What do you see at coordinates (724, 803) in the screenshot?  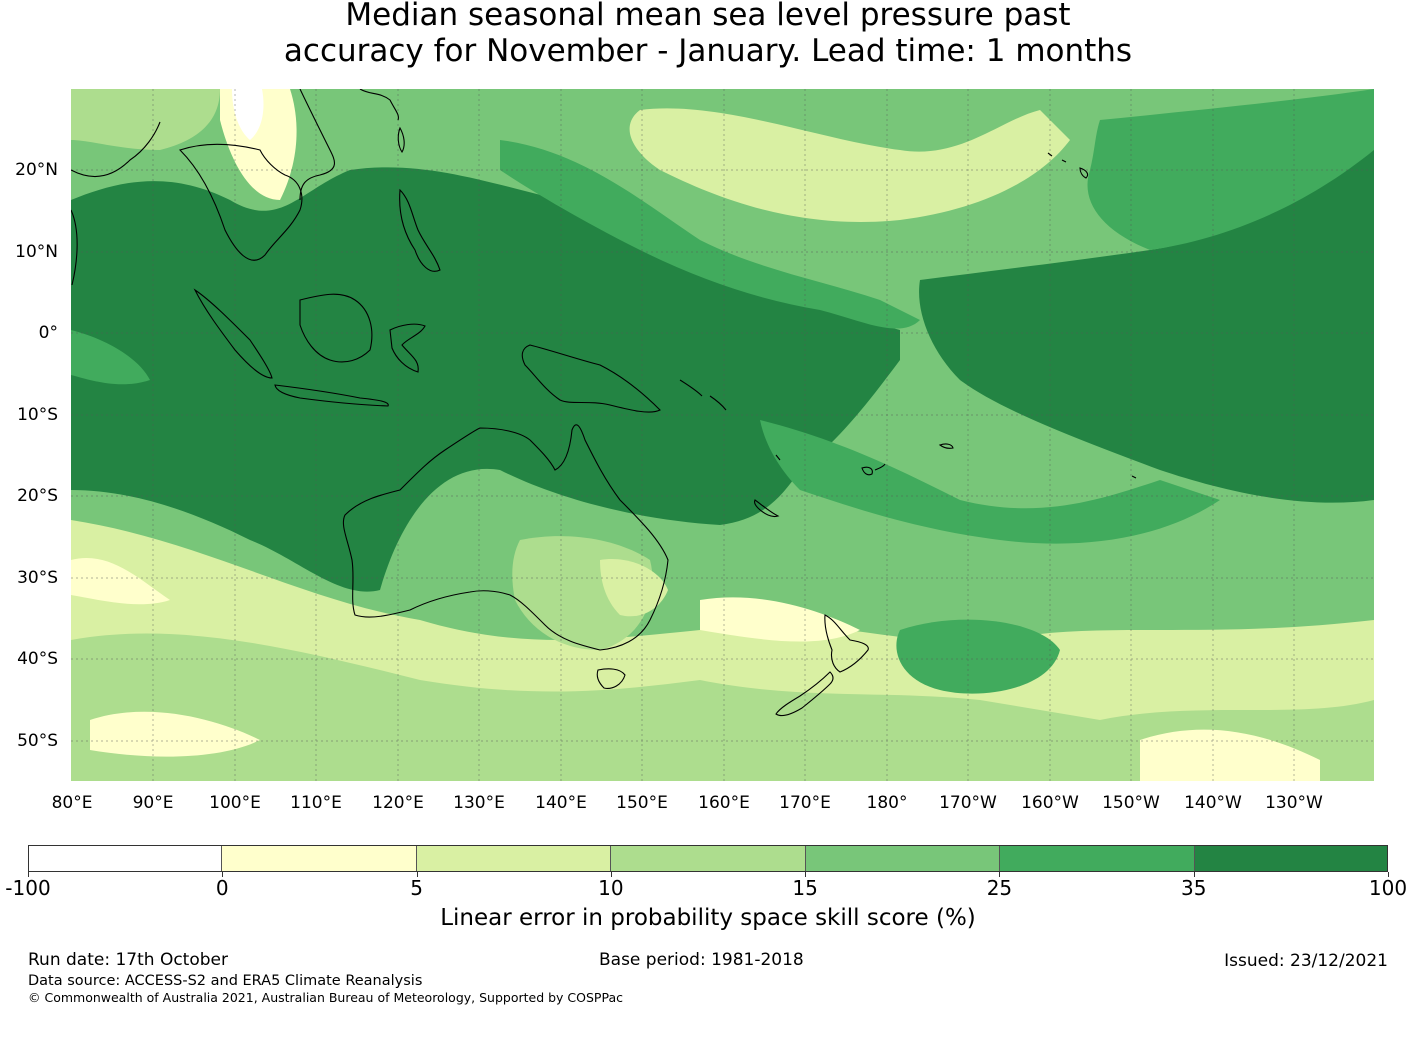 I see `lon-label-160e: 160°E` at bounding box center [724, 803].